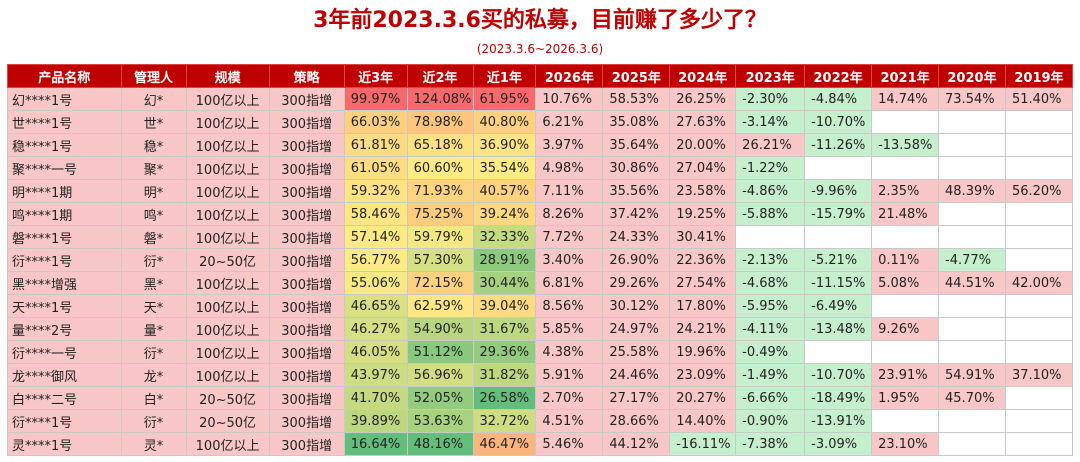 This screenshot has height=462, width=1080. I want to click on cell-y2024: 26.25%, so click(703, 99).